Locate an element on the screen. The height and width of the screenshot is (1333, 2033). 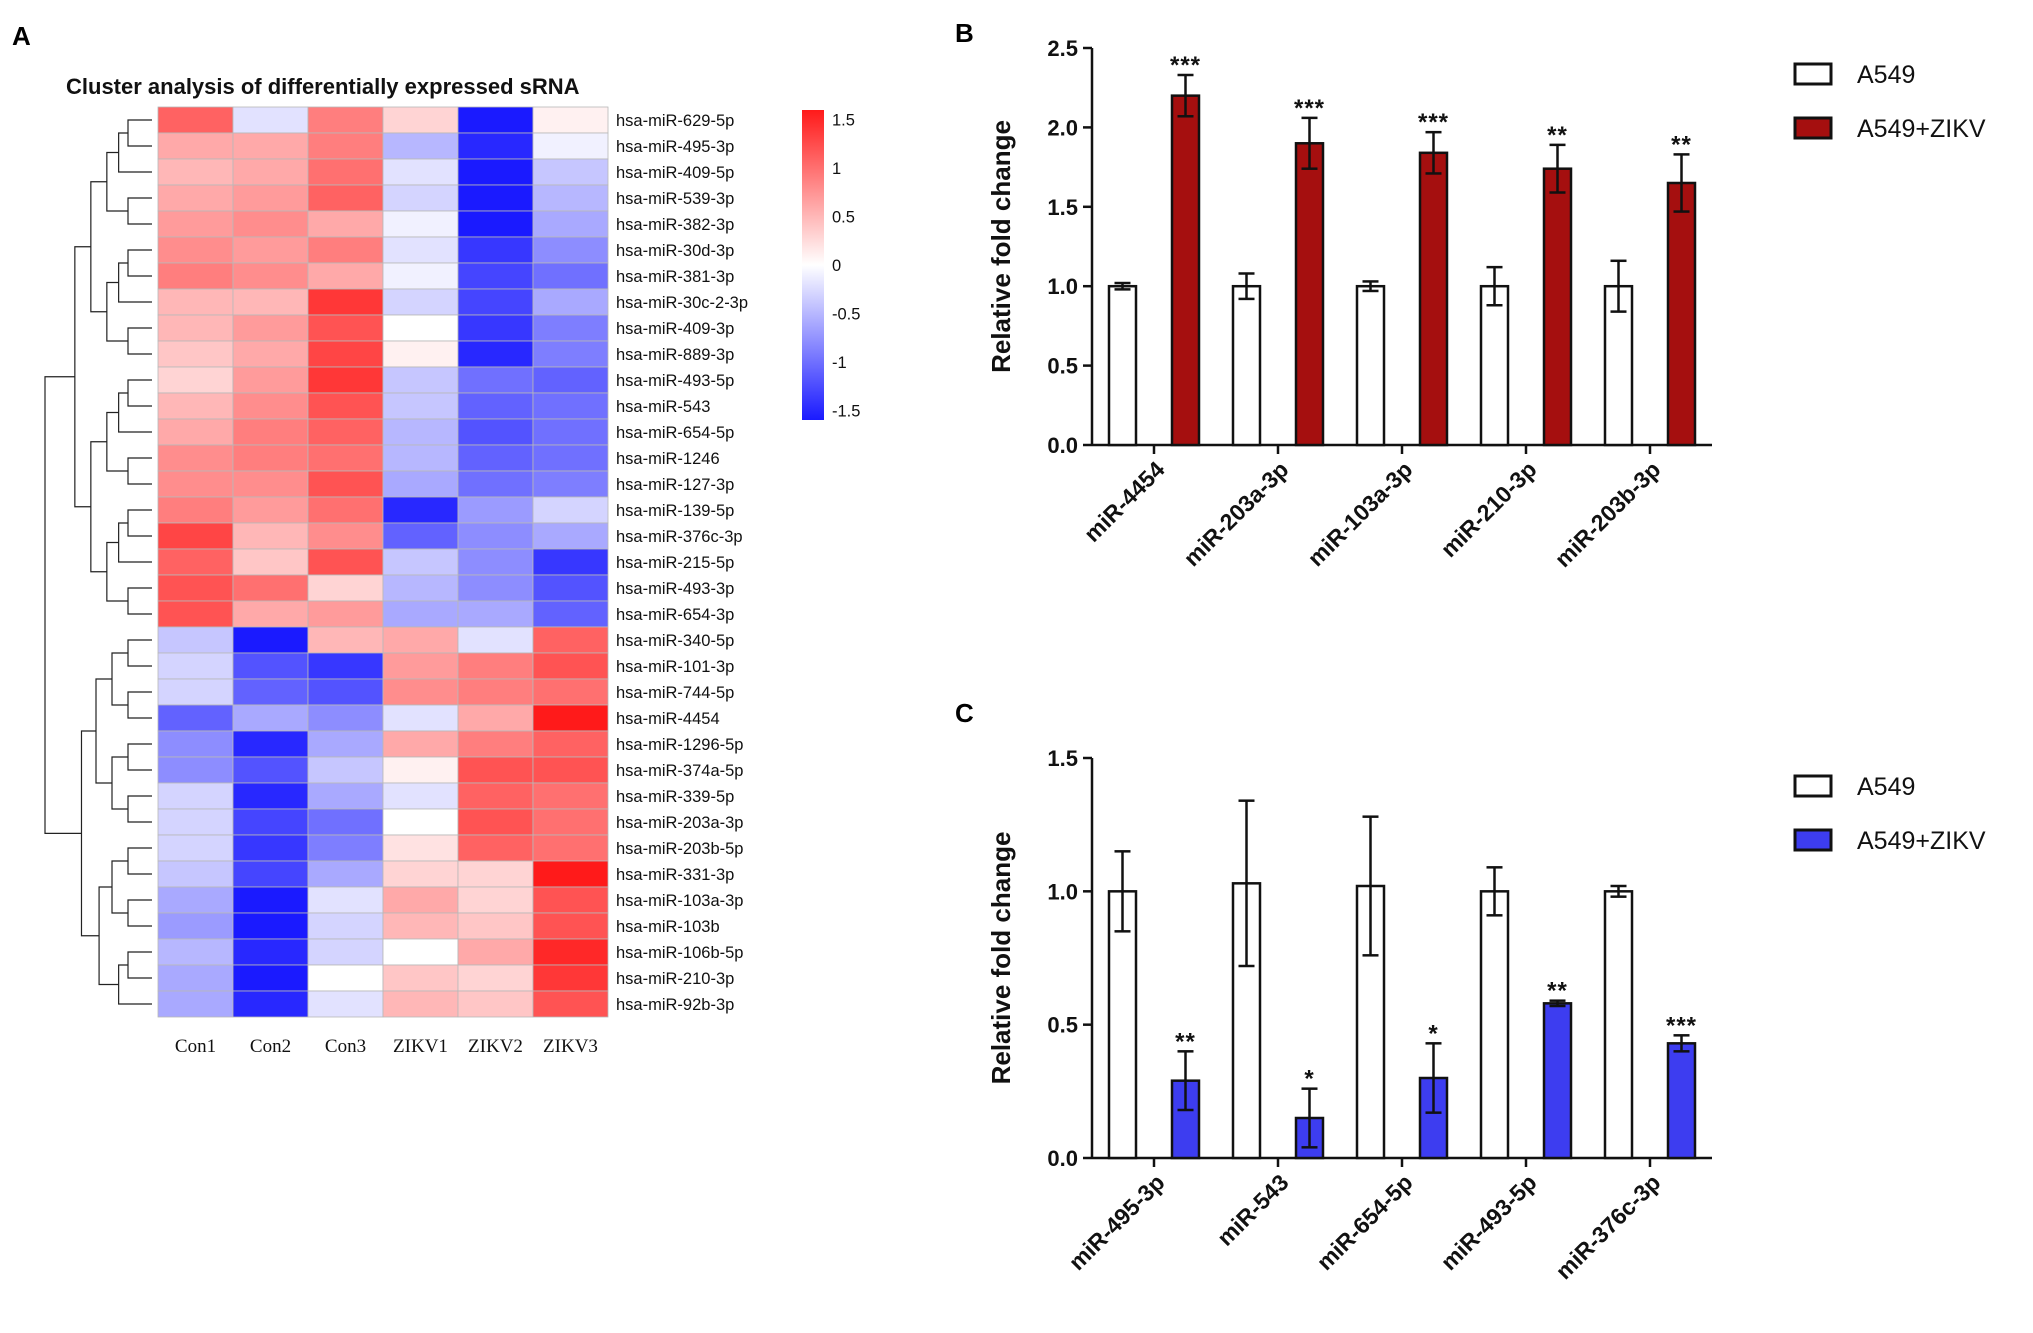
panel-label-c: C is located at coordinates (964, 713).